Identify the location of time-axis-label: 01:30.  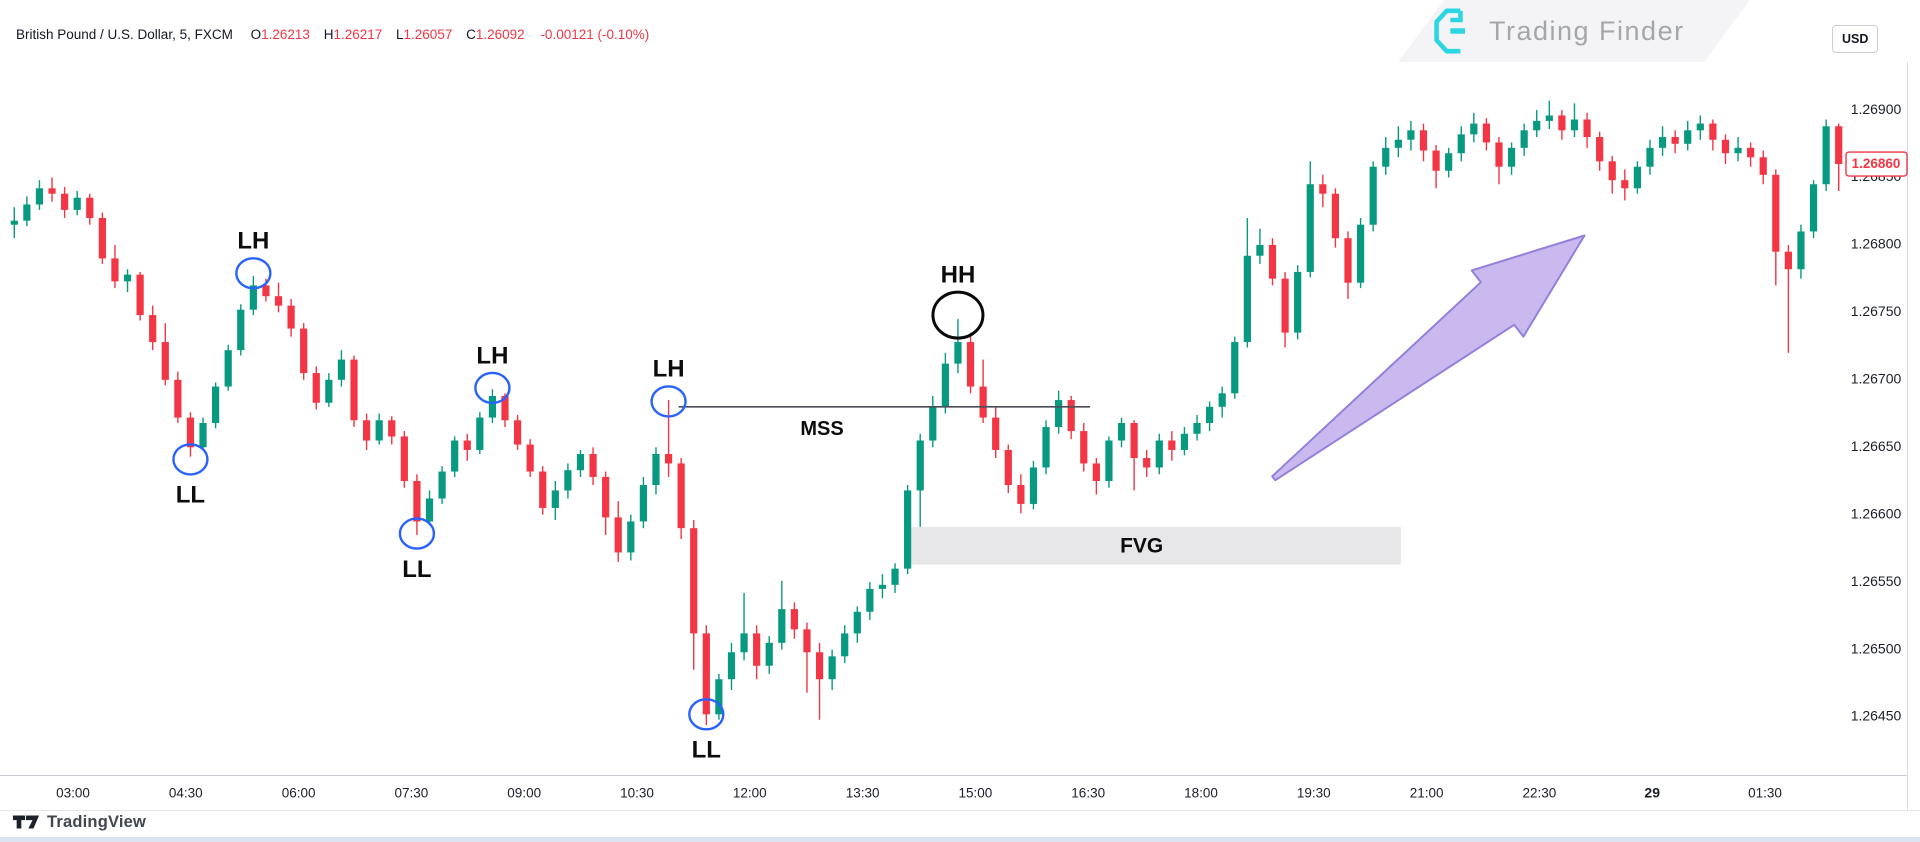
(1765, 793).